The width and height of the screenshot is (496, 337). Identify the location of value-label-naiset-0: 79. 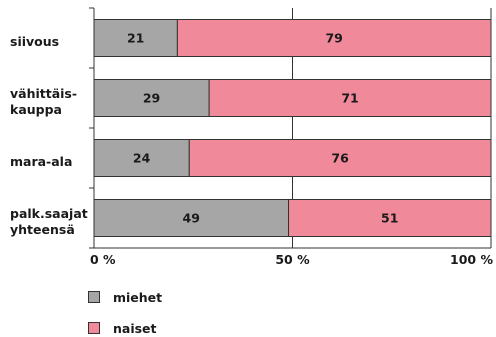
(333, 38).